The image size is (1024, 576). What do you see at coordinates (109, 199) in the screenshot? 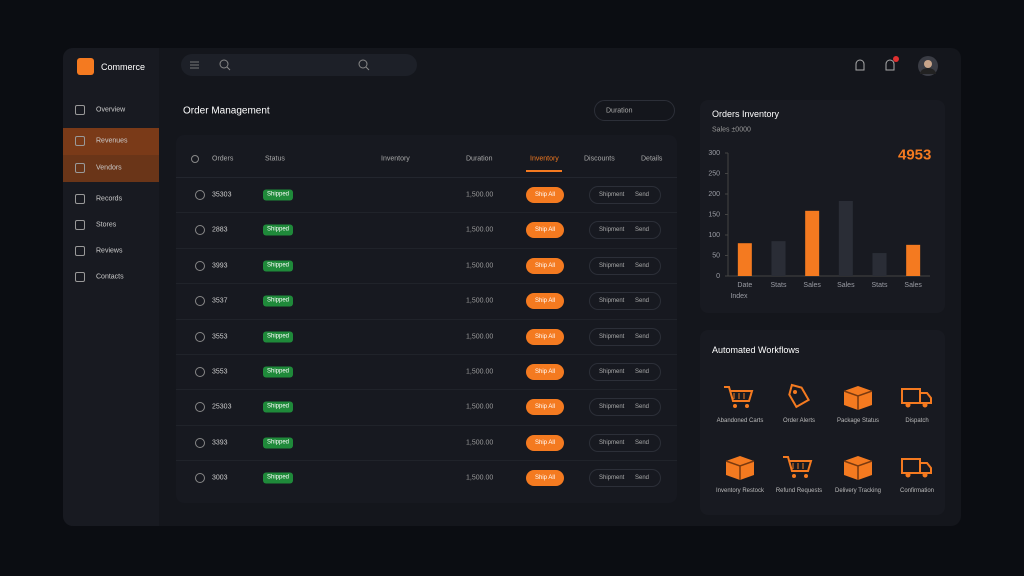
I see `nav-item: Records` at bounding box center [109, 199].